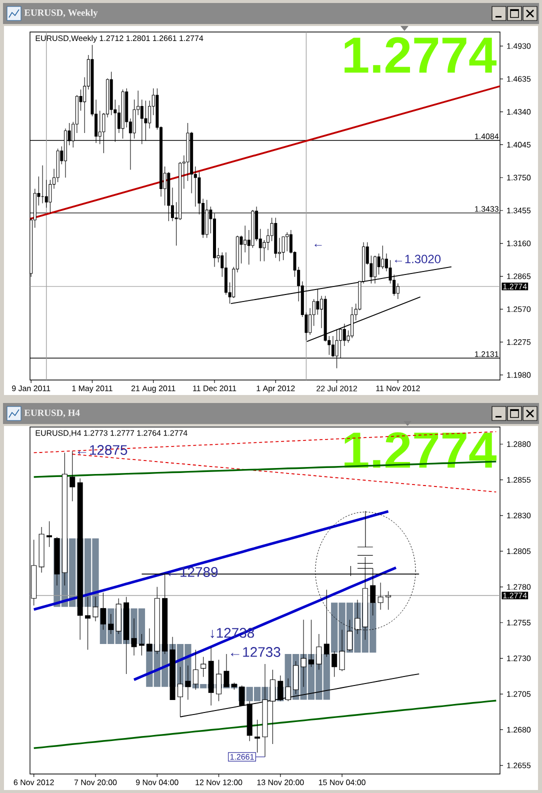  I want to click on annotation: ←1.3020, so click(417, 259).